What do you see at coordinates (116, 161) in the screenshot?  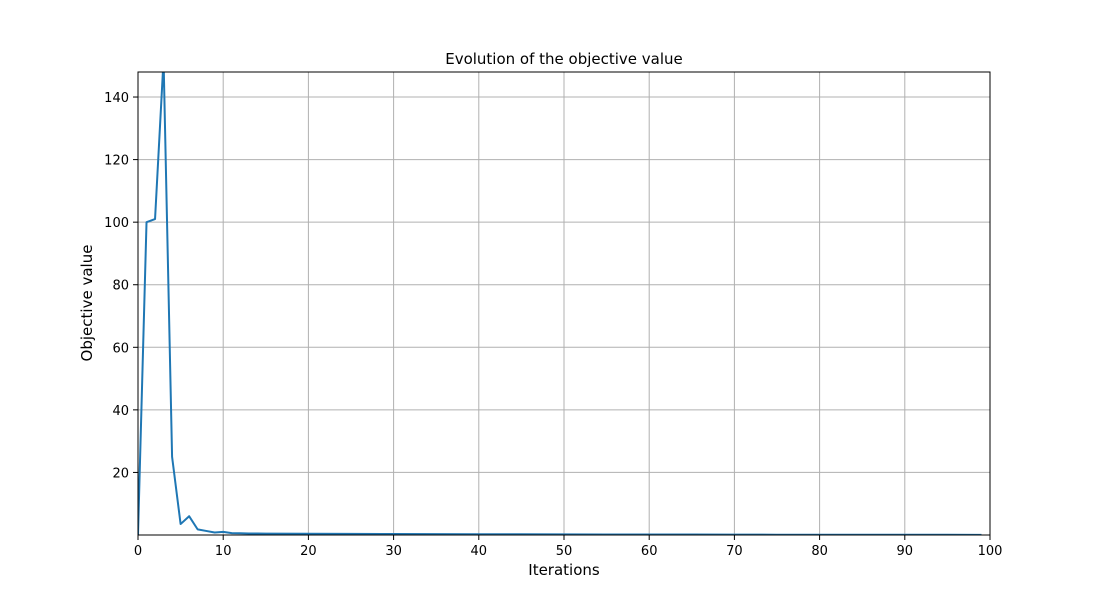 I see `y-tick-label: 120` at bounding box center [116, 161].